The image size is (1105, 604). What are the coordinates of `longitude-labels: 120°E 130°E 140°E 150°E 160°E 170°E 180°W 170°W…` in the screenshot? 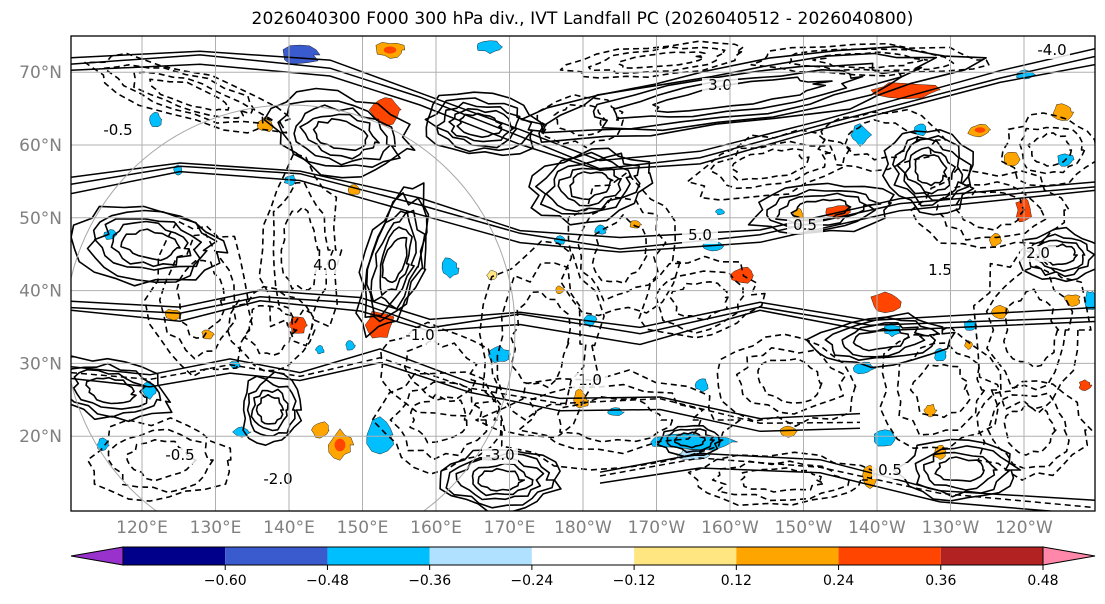 It's located at (584, 528).